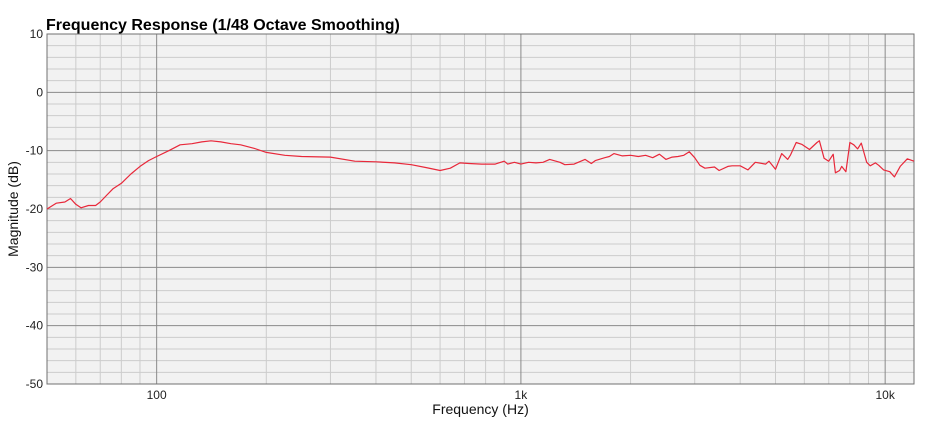 The image size is (947, 424). I want to click on x-tick-label: 10k, so click(885, 395).